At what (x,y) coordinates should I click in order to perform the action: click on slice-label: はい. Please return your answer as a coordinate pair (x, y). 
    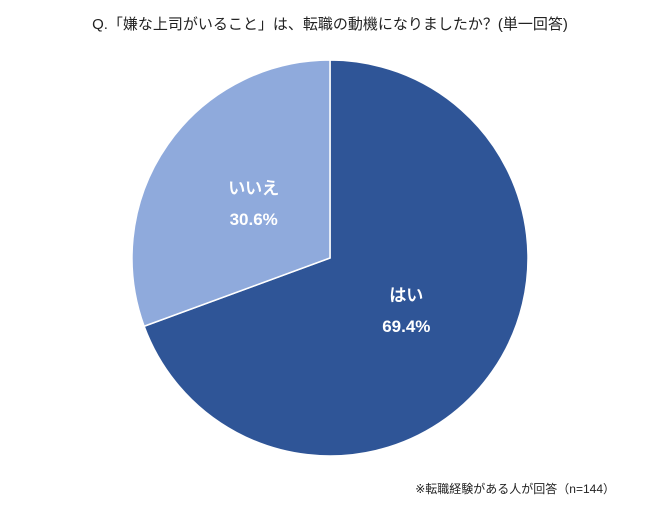
    Looking at the image, I should click on (406, 295).